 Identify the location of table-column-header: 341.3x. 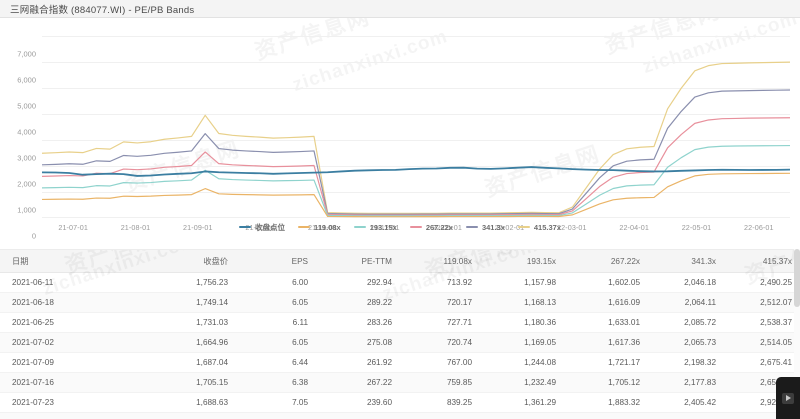
(686, 261).